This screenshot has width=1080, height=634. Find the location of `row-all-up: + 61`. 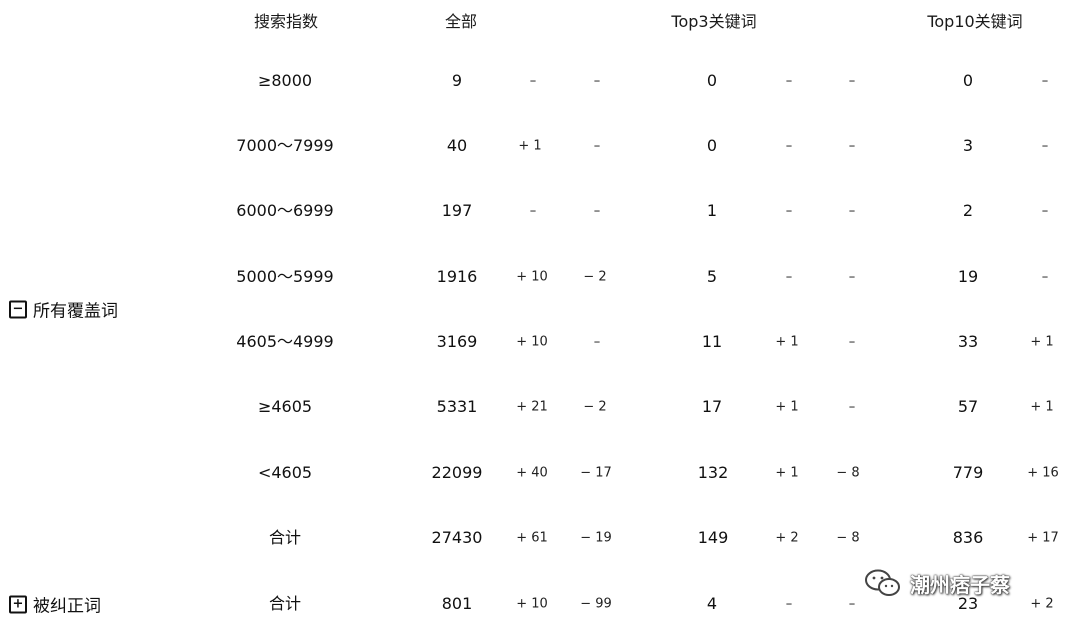

row-all-up: + 61 is located at coordinates (532, 538).